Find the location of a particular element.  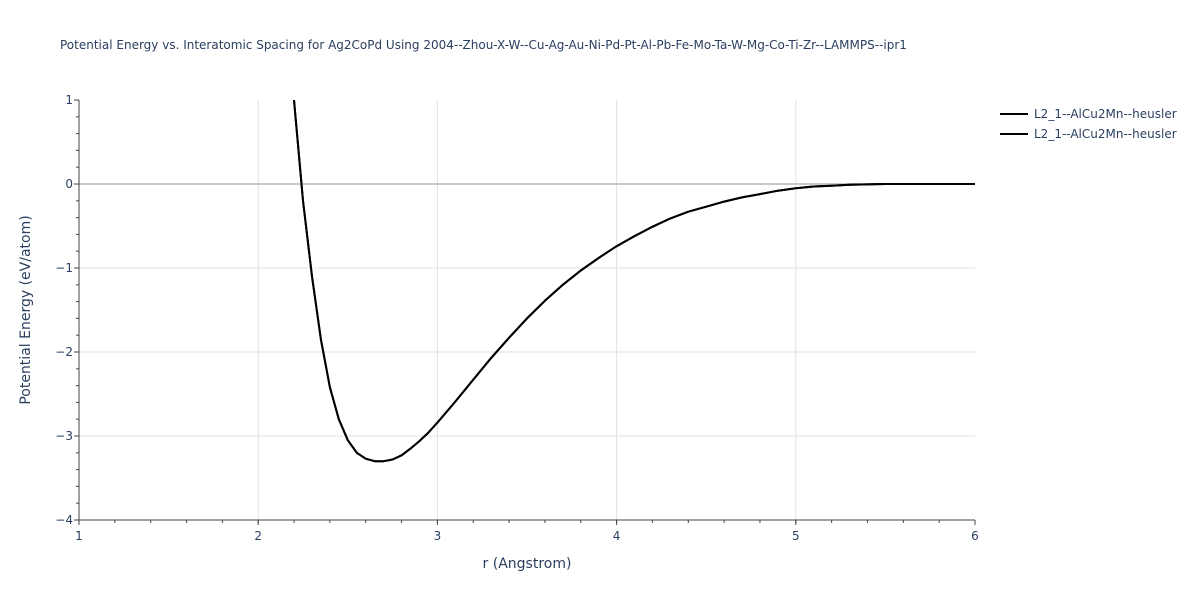

x-tick-label: 4 is located at coordinates (617, 536).